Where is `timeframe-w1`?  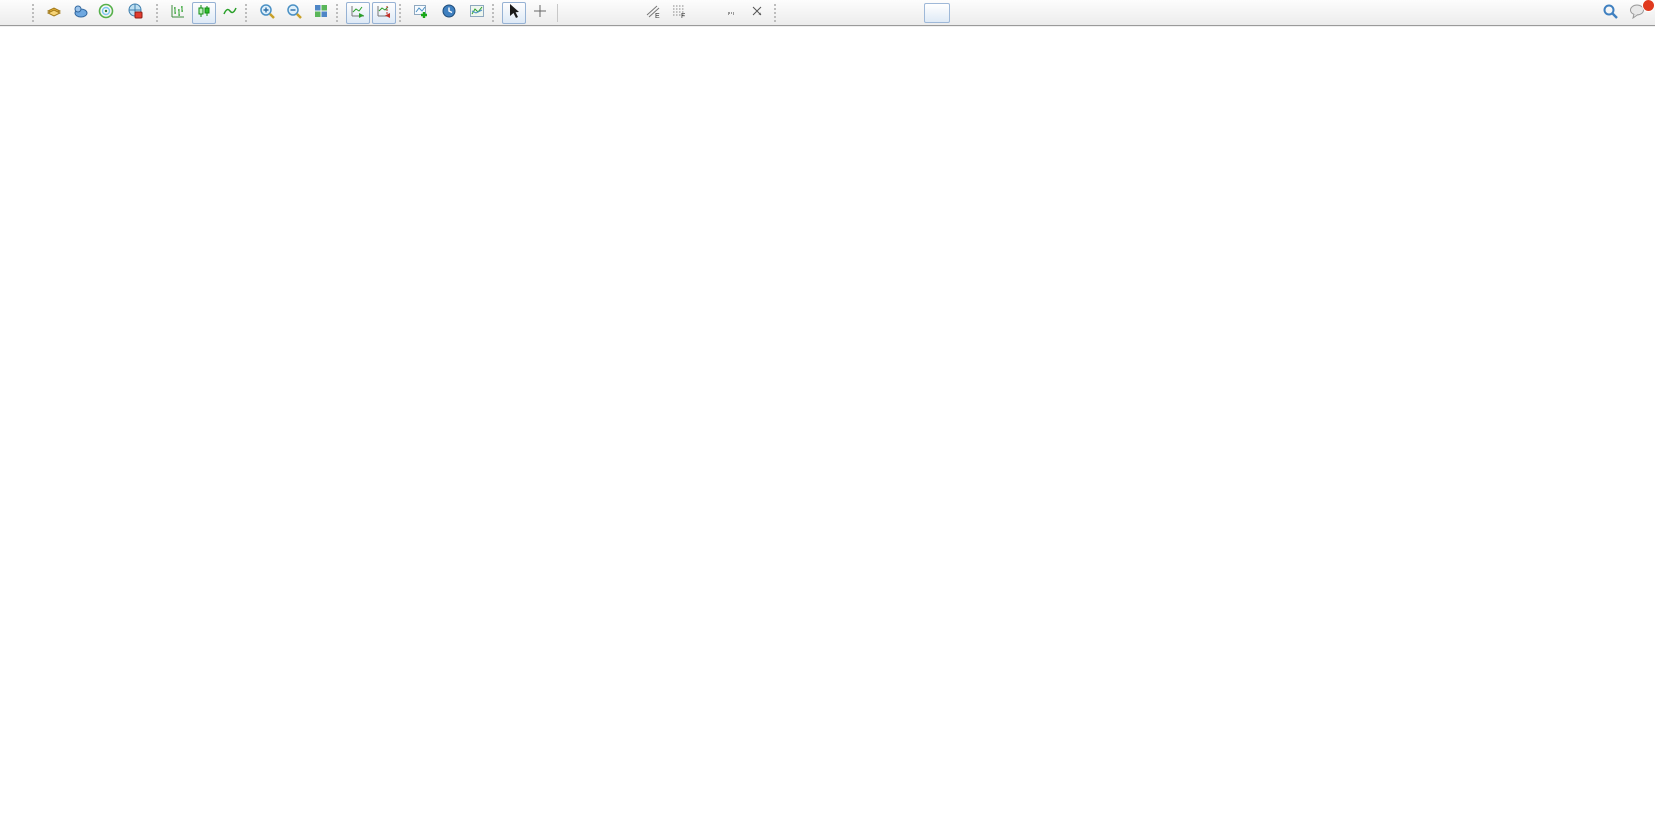
timeframe-w1 is located at coordinates (993, 13).